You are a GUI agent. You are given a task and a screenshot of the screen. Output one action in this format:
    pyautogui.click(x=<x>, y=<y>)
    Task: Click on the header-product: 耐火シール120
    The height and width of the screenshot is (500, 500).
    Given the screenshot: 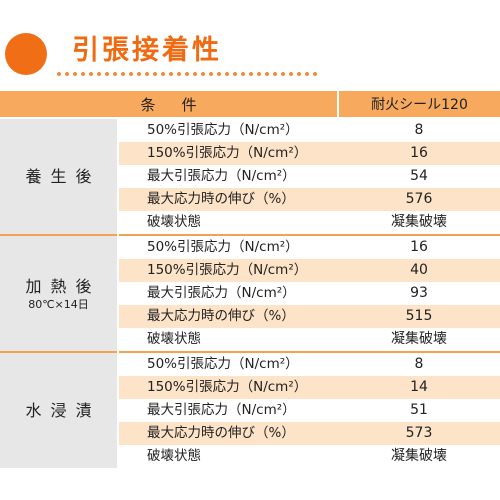 What is the action you would take?
    pyautogui.click(x=418, y=104)
    